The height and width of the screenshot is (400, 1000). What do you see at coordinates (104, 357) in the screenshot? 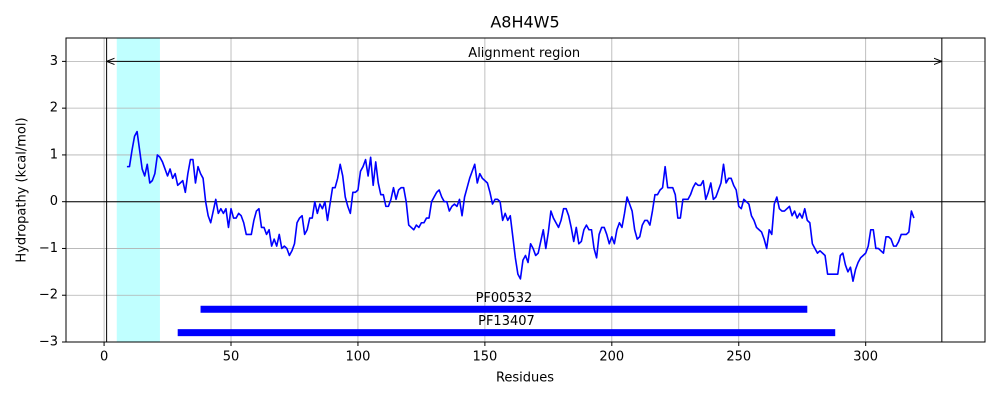
I see `x-tick-label: 0` at bounding box center [104, 357].